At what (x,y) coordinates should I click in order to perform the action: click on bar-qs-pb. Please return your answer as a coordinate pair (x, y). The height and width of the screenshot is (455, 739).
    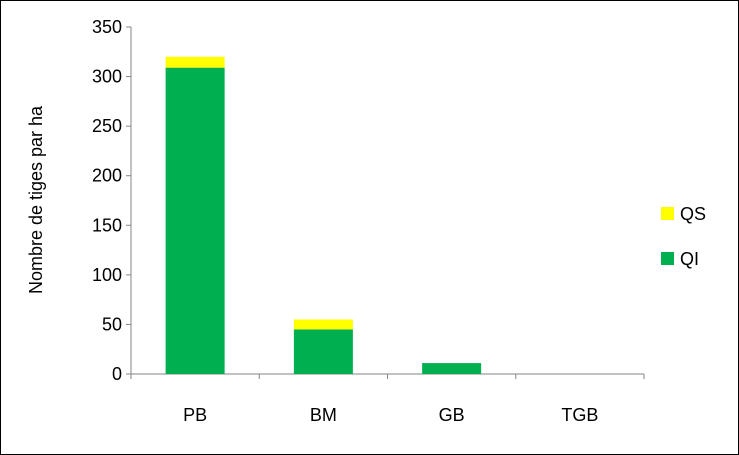
    Looking at the image, I should click on (195, 62).